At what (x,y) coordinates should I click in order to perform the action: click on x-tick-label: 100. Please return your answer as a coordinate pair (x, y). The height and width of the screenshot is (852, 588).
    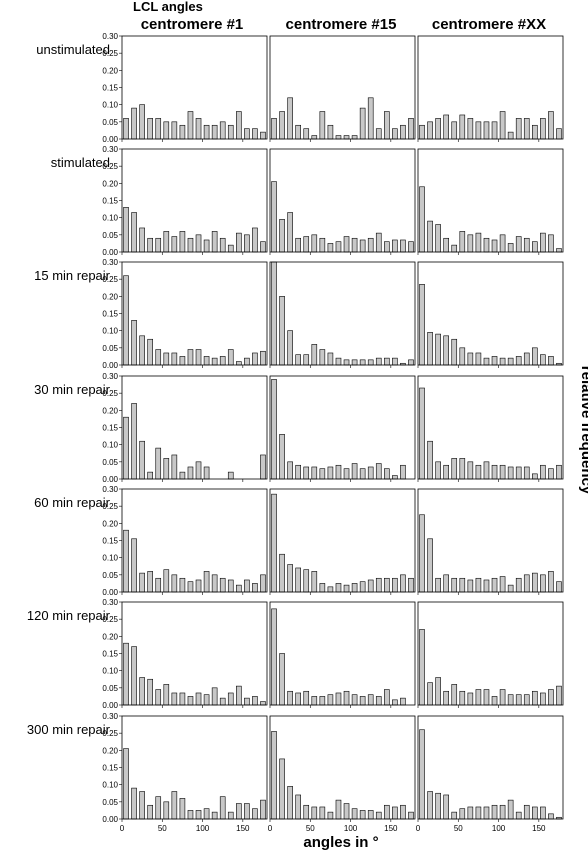
    Looking at the image, I should click on (499, 828).